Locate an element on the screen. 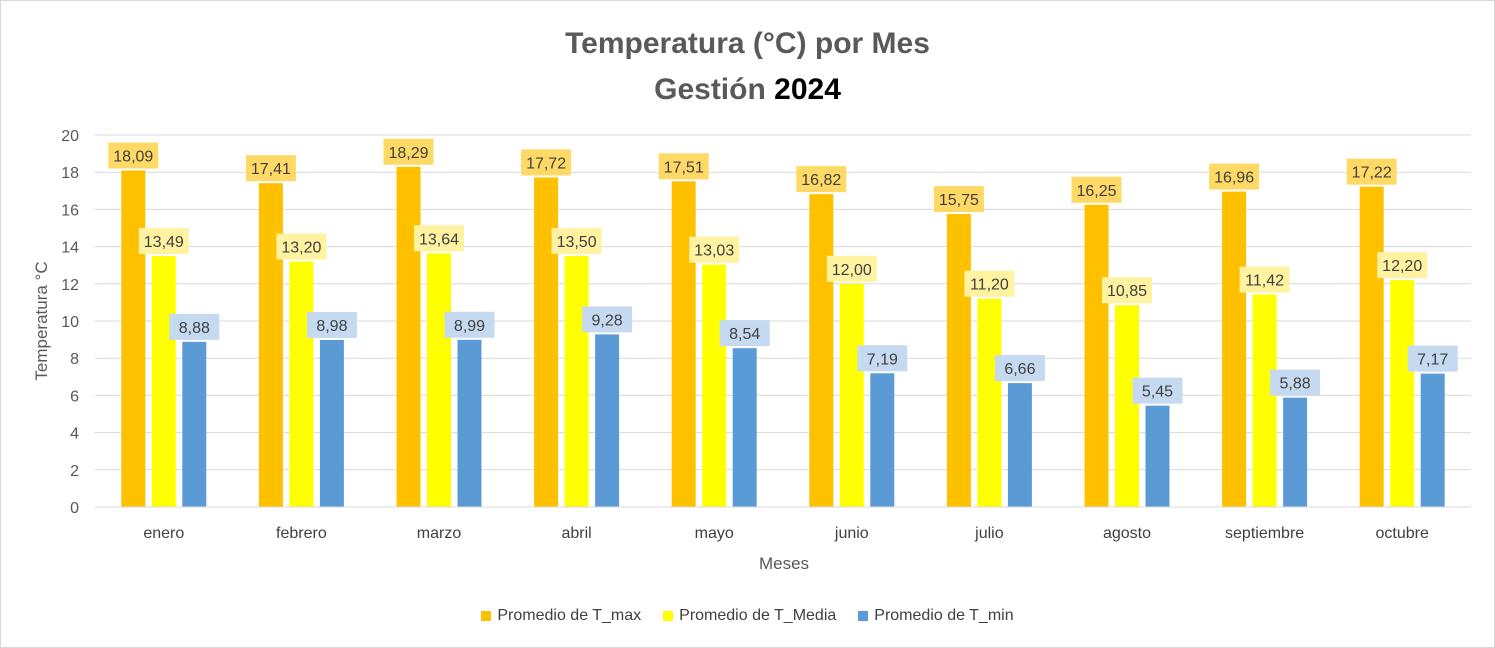 Image resolution: width=1495 pixels, height=648 pixels. data-label: 17,72 is located at coordinates (546, 163).